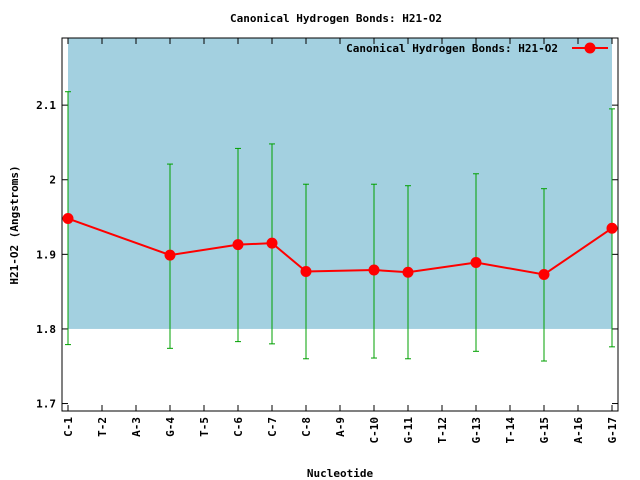 Image resolution: width=640 pixels, height=480 pixels. I want to click on y-axis-label: H21-O2 (Angstroms), so click(14, 224).